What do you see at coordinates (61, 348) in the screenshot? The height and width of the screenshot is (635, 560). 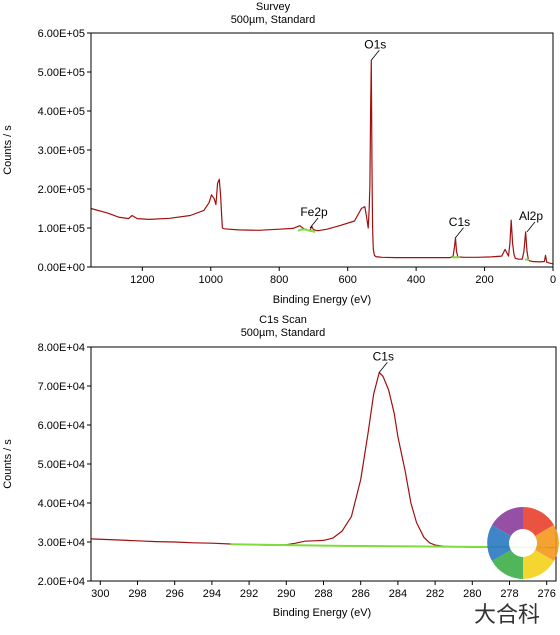 I see `c1s-y-tick-label: 8.00E+04` at bounding box center [61, 348].